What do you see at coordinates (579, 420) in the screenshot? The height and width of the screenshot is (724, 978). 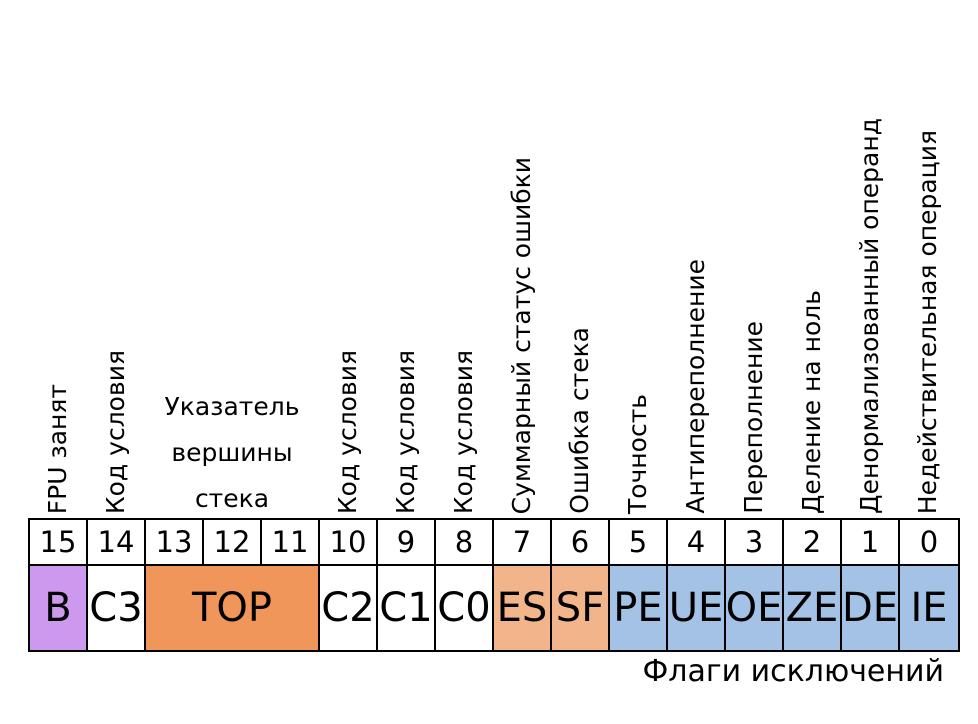 I see `label-bit6-text: Ошибка стека` at bounding box center [579, 420].